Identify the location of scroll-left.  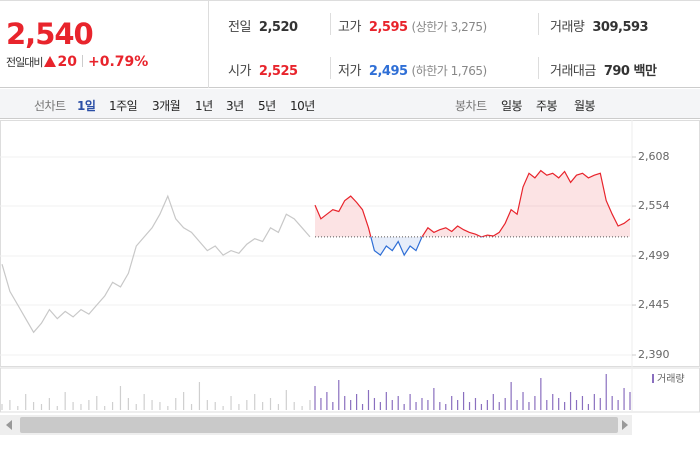
(9, 425).